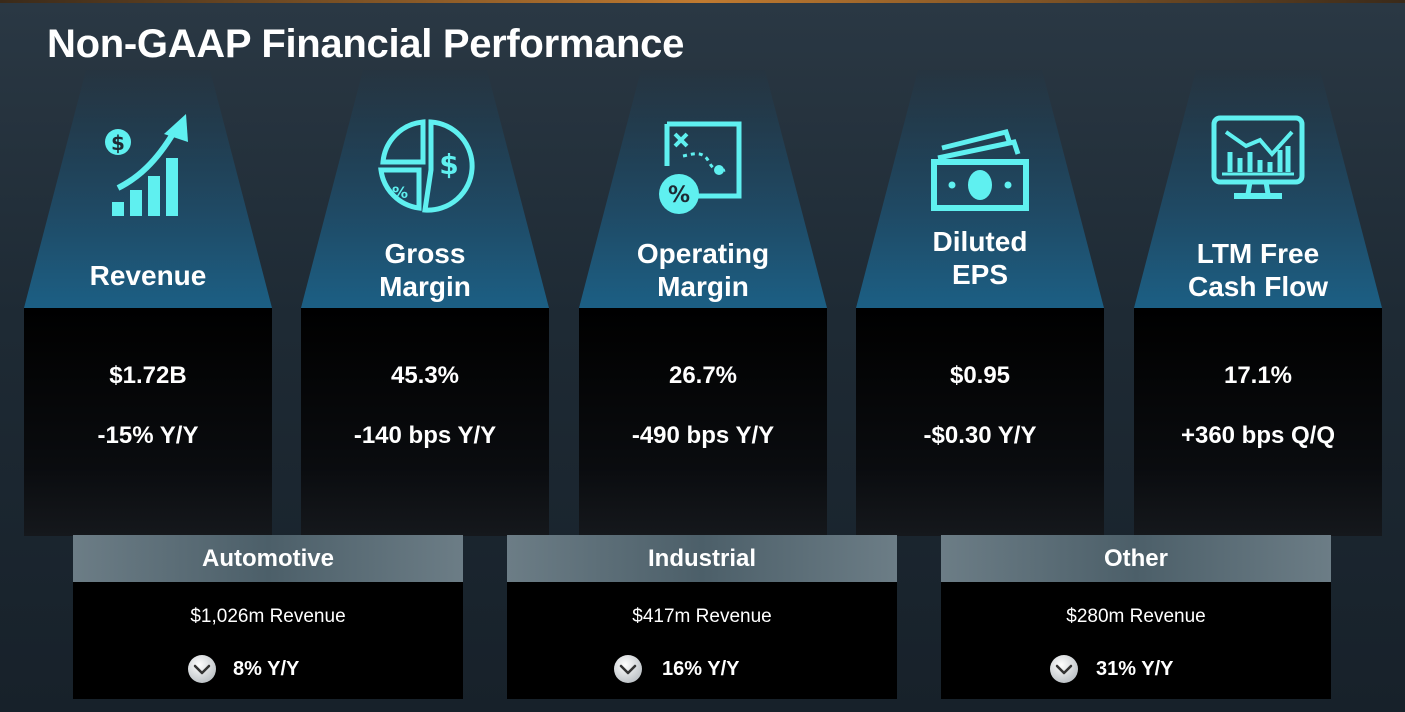 The width and height of the screenshot is (1405, 712). I want to click on segment-change: 16% Y/Y, so click(701, 669).